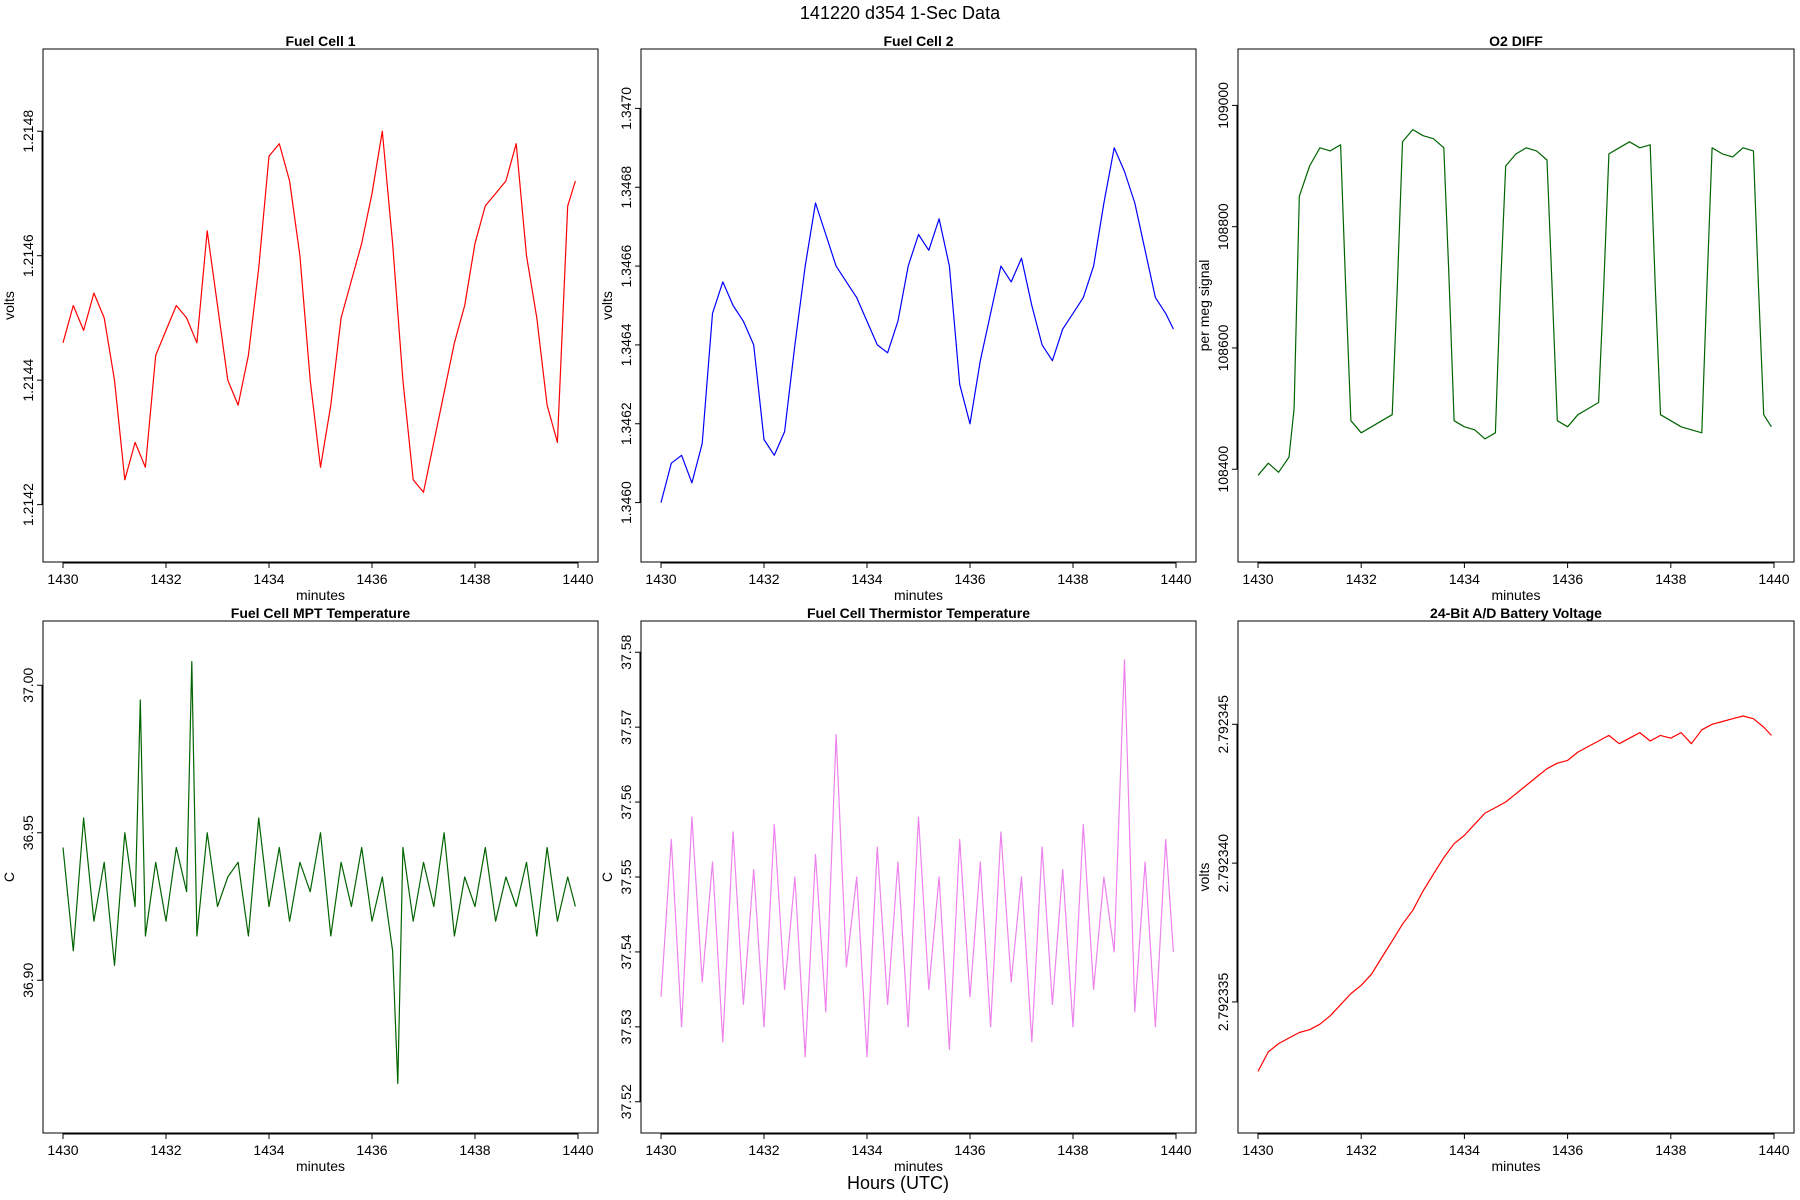  Describe the element at coordinates (1223, 1002) in the screenshot. I see `y-tick-label: 2.792335` at that location.